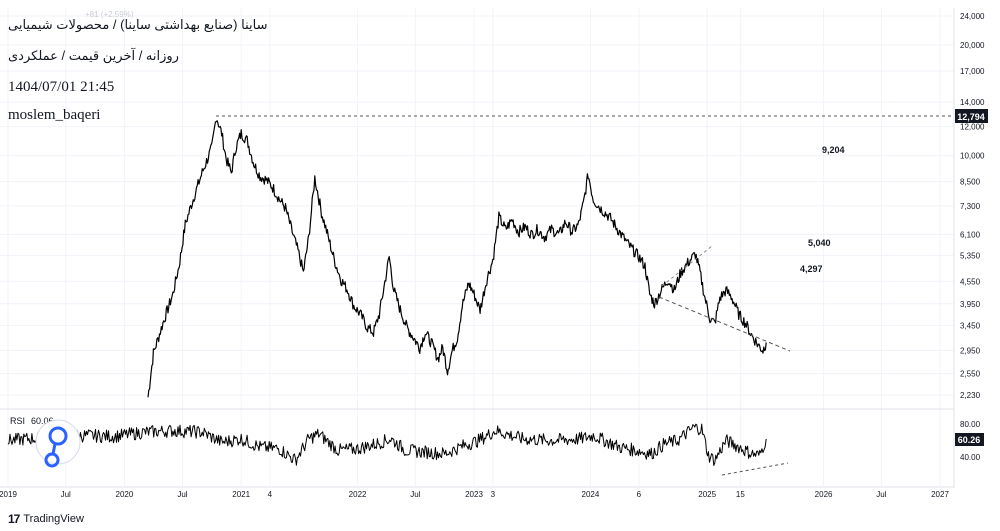  Describe the element at coordinates (270, 494) in the screenshot. I see `time-axis-tick-label: 4` at that location.